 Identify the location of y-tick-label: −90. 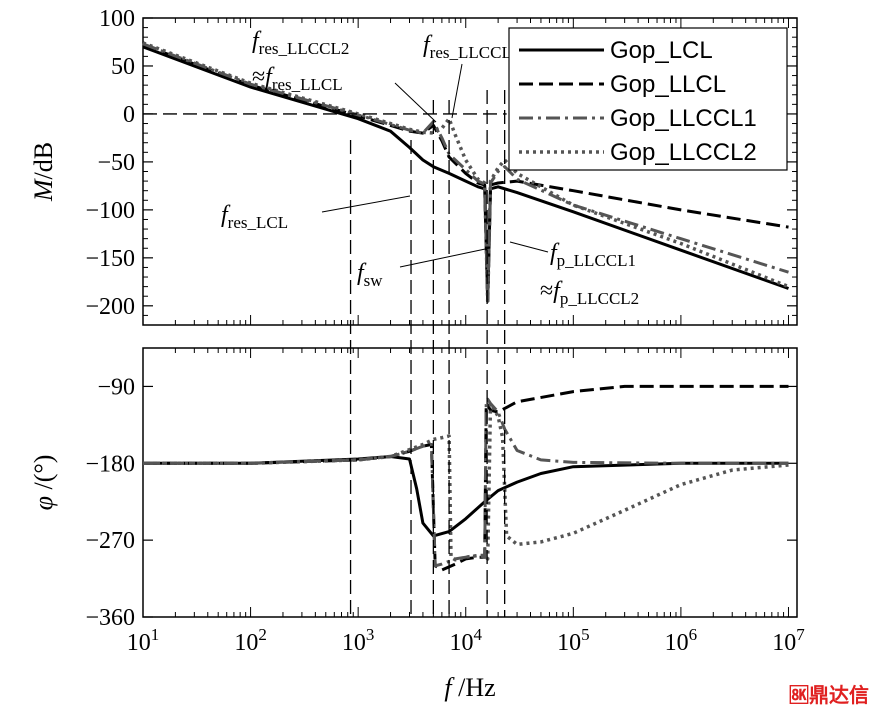
(116, 387).